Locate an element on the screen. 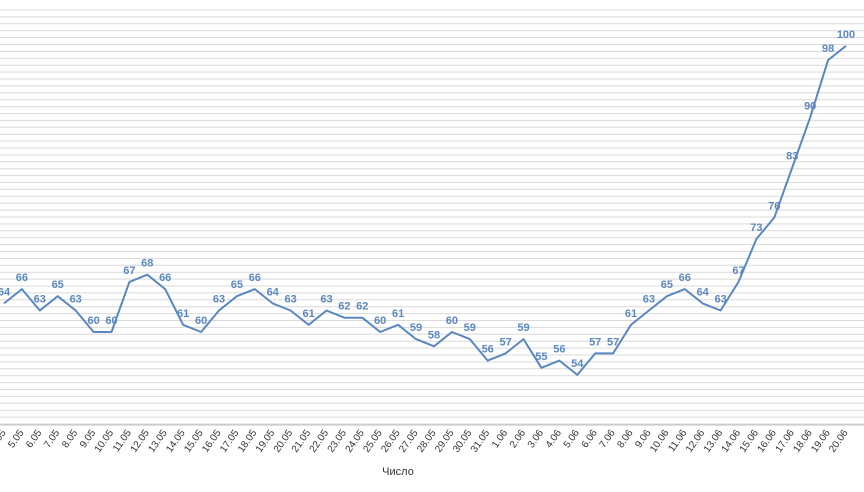 The width and height of the screenshot is (864, 492). x-tick-label: 8.06 is located at coordinates (625, 439).